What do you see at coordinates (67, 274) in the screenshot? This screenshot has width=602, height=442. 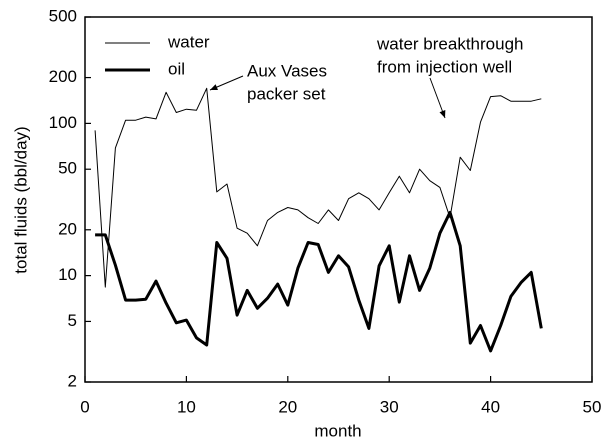 I see `y-tick-label: 10` at bounding box center [67, 274].